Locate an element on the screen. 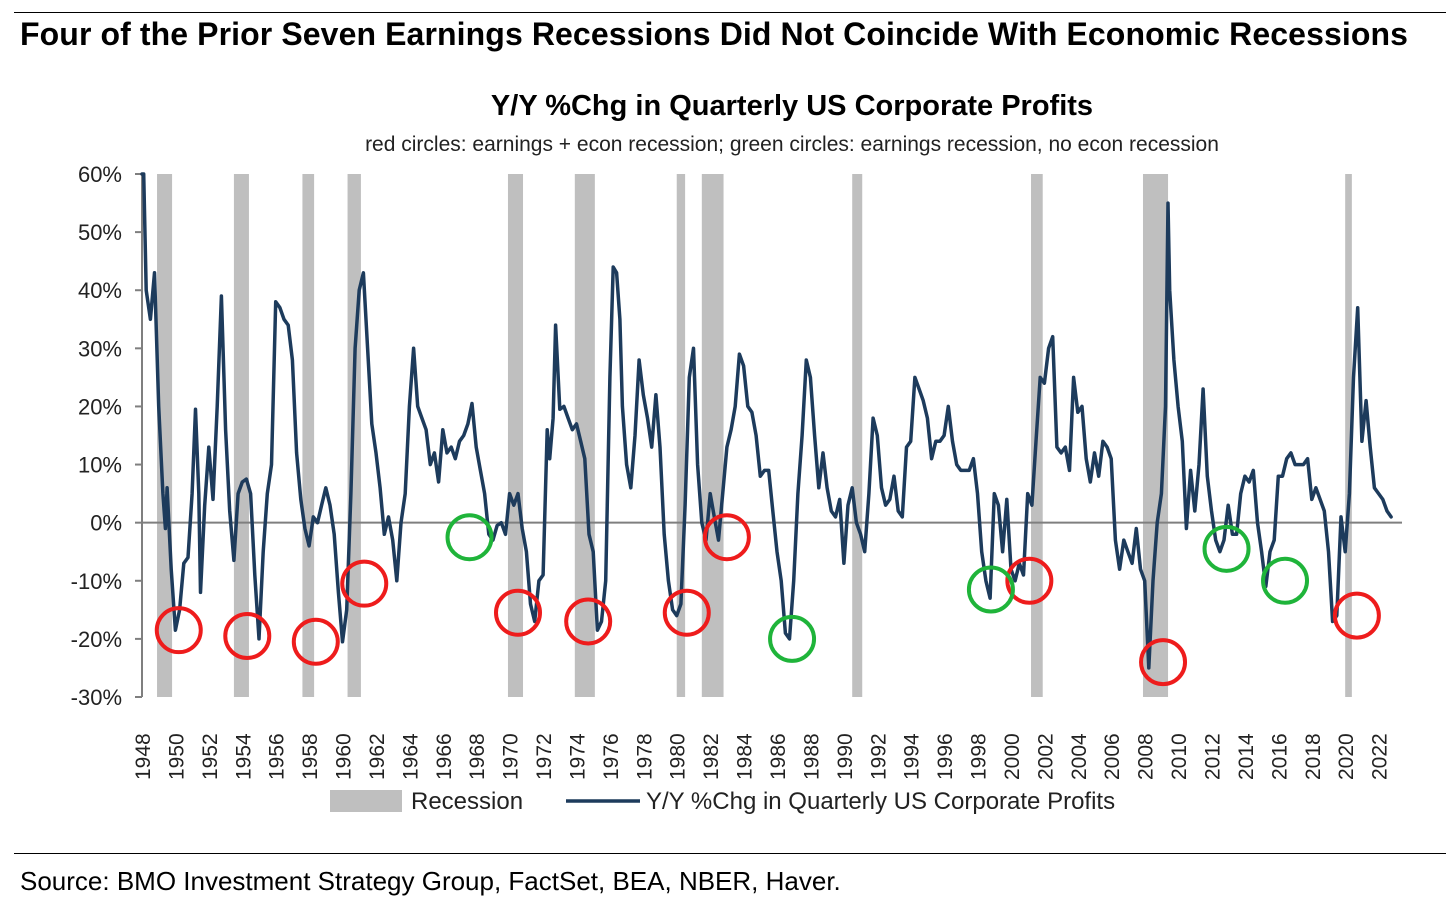 The height and width of the screenshot is (907, 1456). x-tick-label: 1954 is located at coordinates (243, 756).